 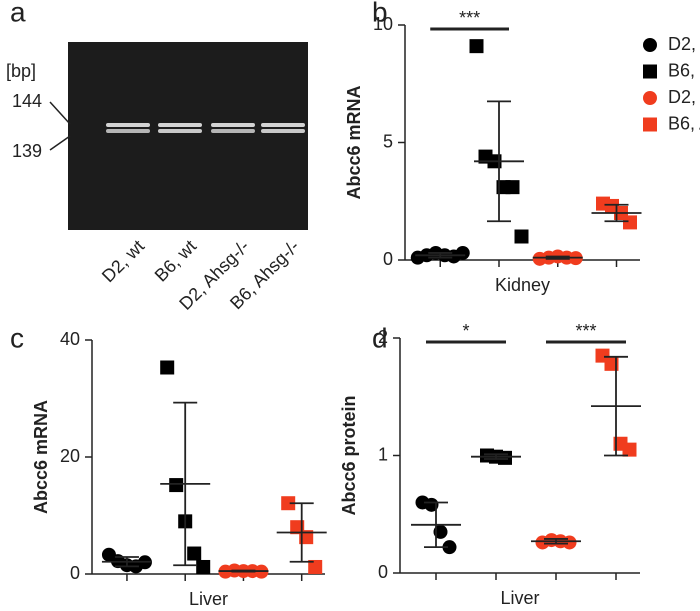 I want to click on panel-letter: b, so click(x=380, y=13).